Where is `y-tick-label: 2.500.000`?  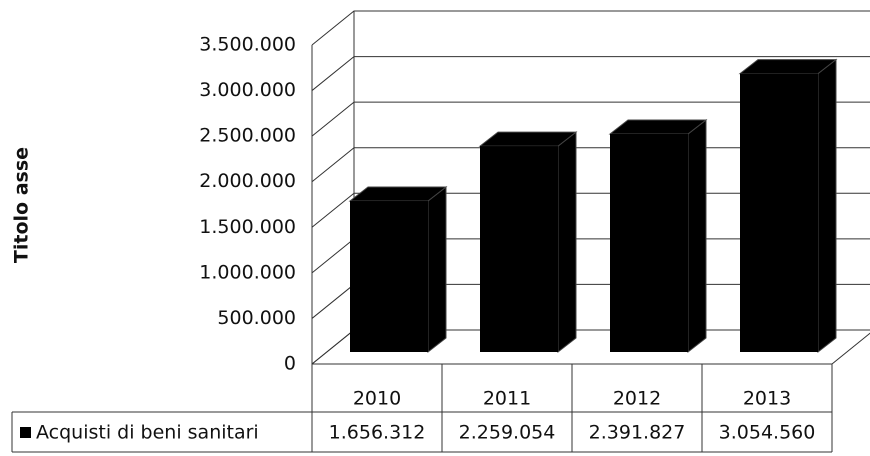 y-tick-label: 2.500.000 is located at coordinates (247, 136).